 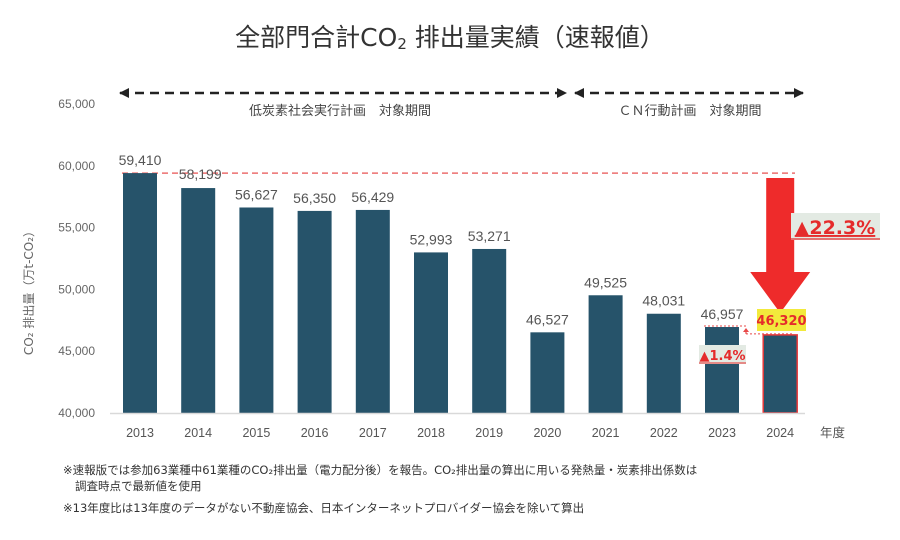 What do you see at coordinates (606, 433) in the screenshot?
I see `x-tick-label: 2021` at bounding box center [606, 433].